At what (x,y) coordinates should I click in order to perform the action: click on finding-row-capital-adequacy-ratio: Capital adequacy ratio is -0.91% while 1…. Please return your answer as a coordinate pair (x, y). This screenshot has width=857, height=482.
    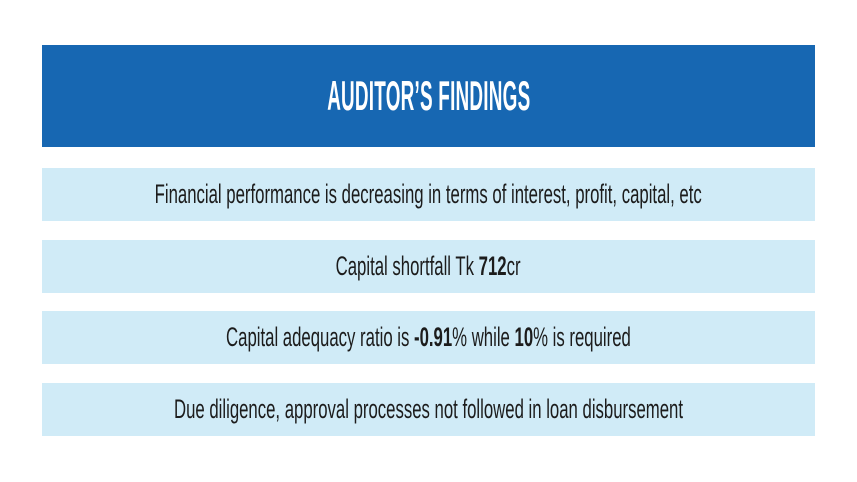
    Looking at the image, I should click on (428, 337).